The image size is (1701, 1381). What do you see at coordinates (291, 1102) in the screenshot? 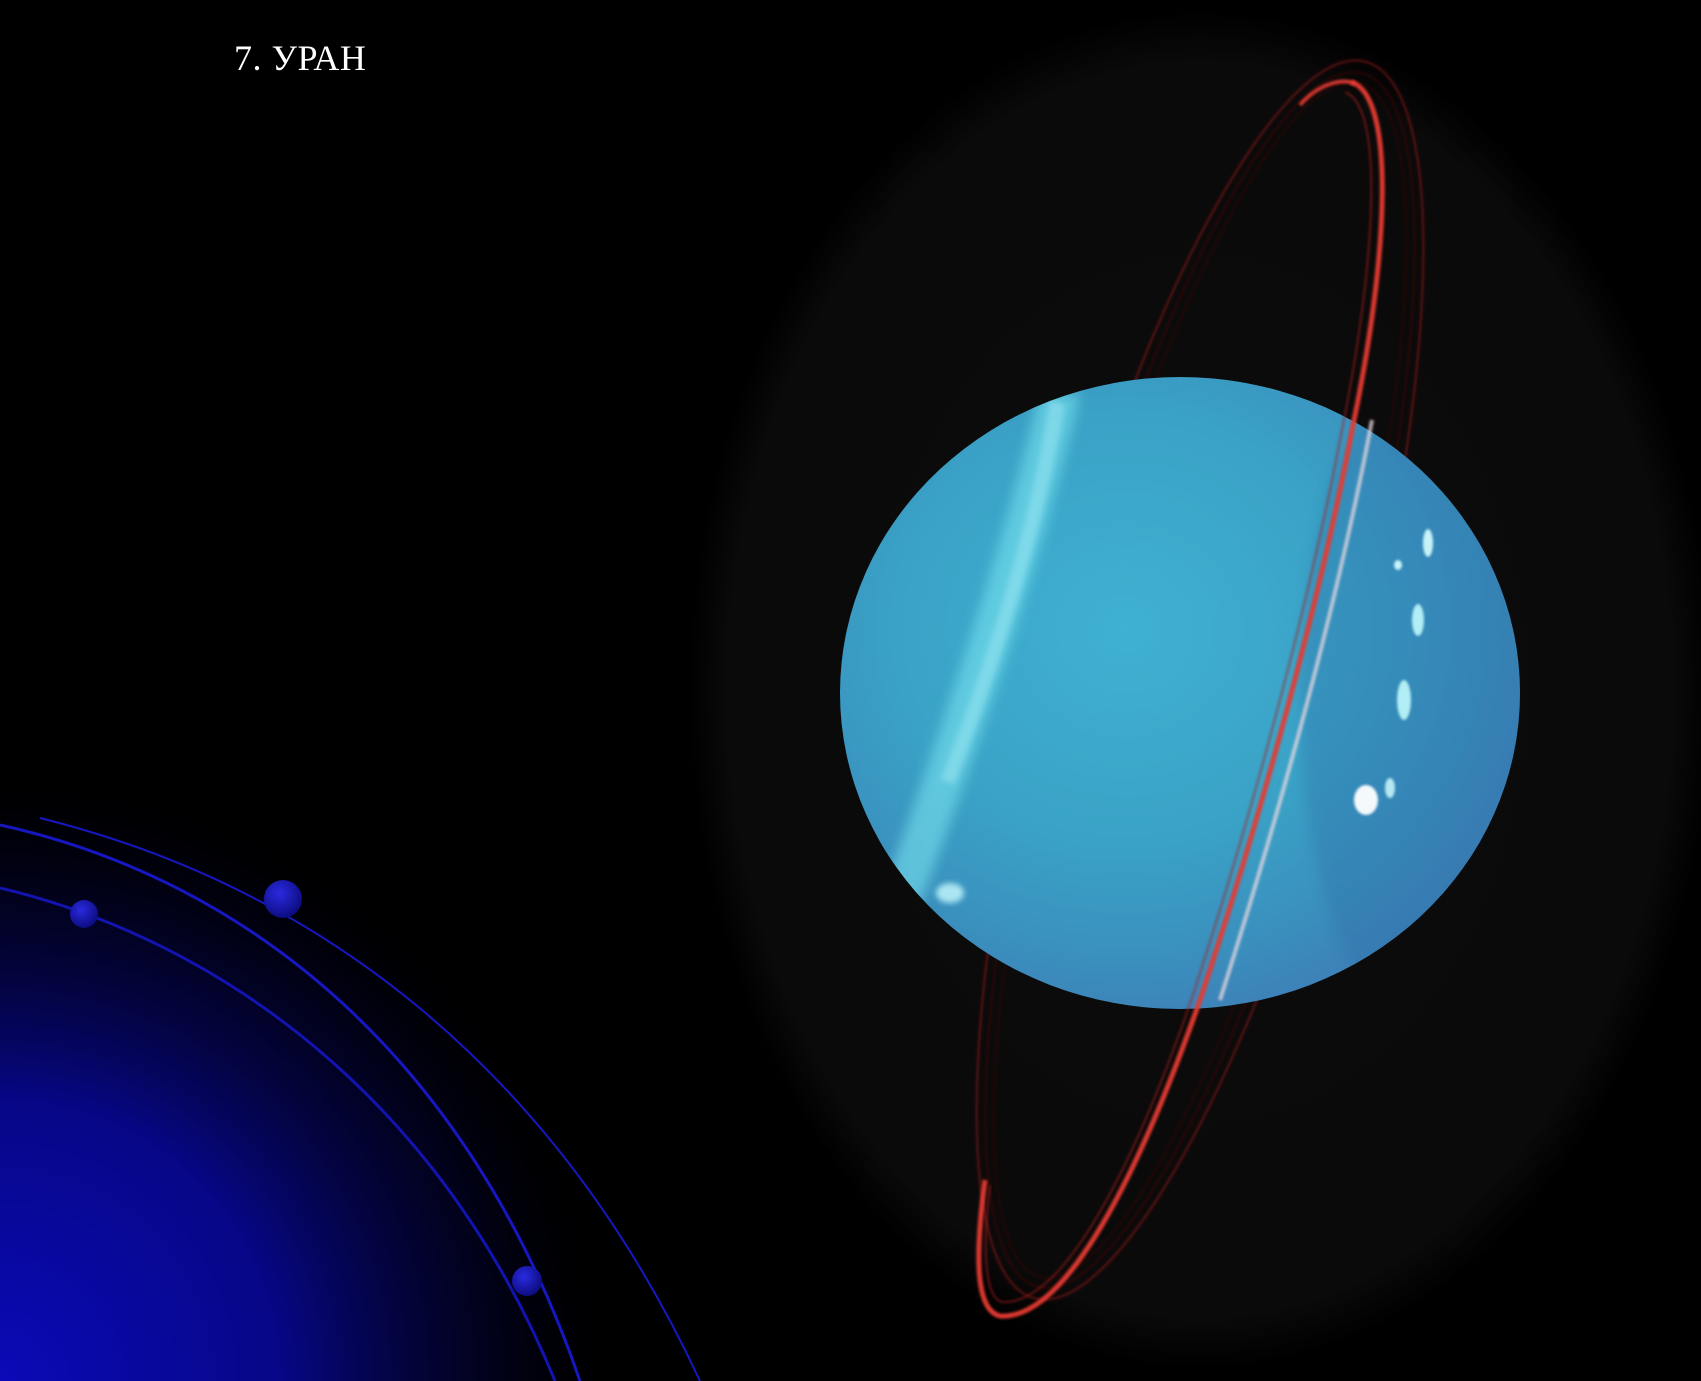
I see `orbit-arc-middle` at bounding box center [291, 1102].